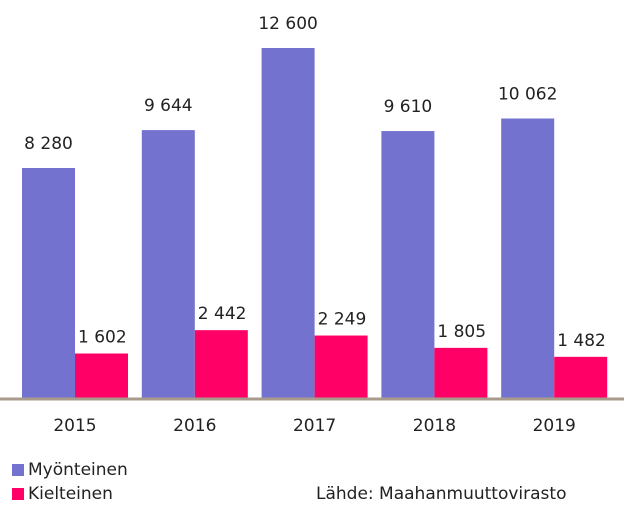 The height and width of the screenshot is (506, 624). What do you see at coordinates (48, 144) in the screenshot?
I see `value-label: 8 280` at bounding box center [48, 144].